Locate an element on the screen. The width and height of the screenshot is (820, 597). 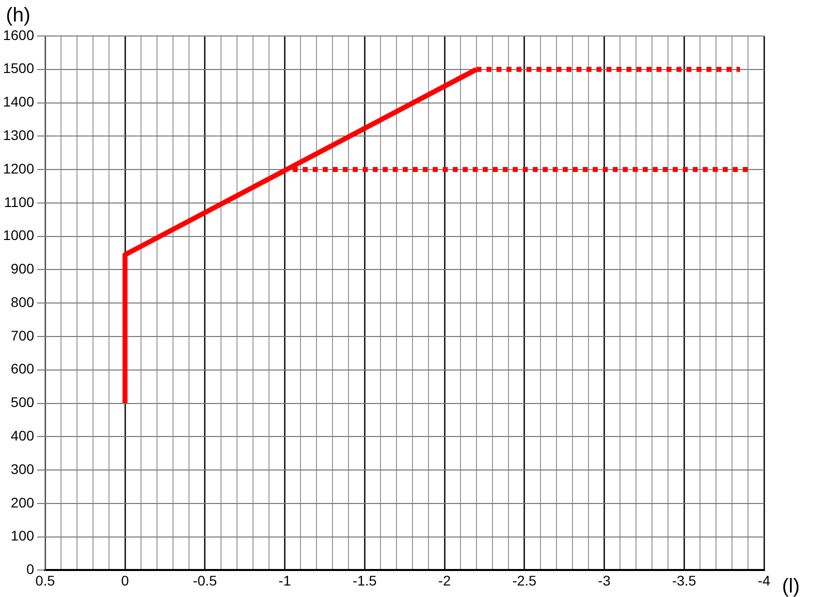
y-tick-label: 1500 is located at coordinates (18, 68).